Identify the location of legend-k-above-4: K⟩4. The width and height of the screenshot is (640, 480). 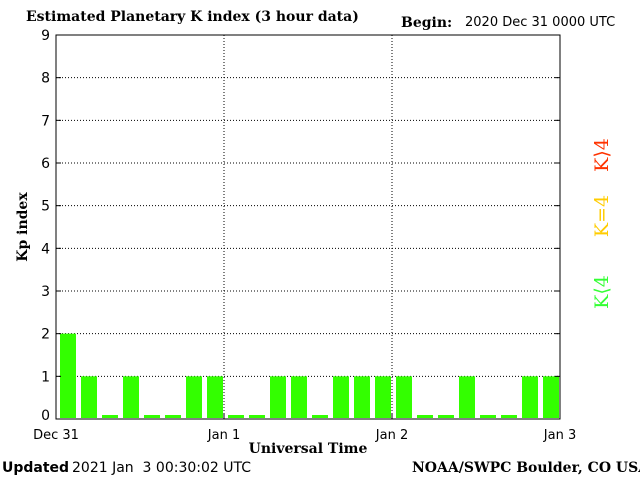
(602, 155).